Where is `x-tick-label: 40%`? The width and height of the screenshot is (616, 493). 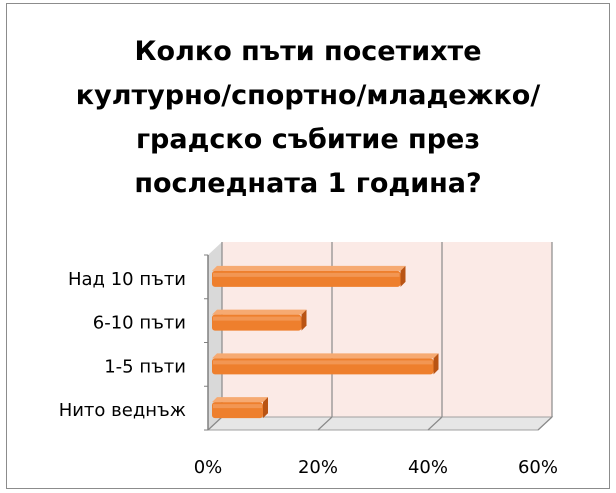
x-tick-label: 40% is located at coordinates (428, 467).